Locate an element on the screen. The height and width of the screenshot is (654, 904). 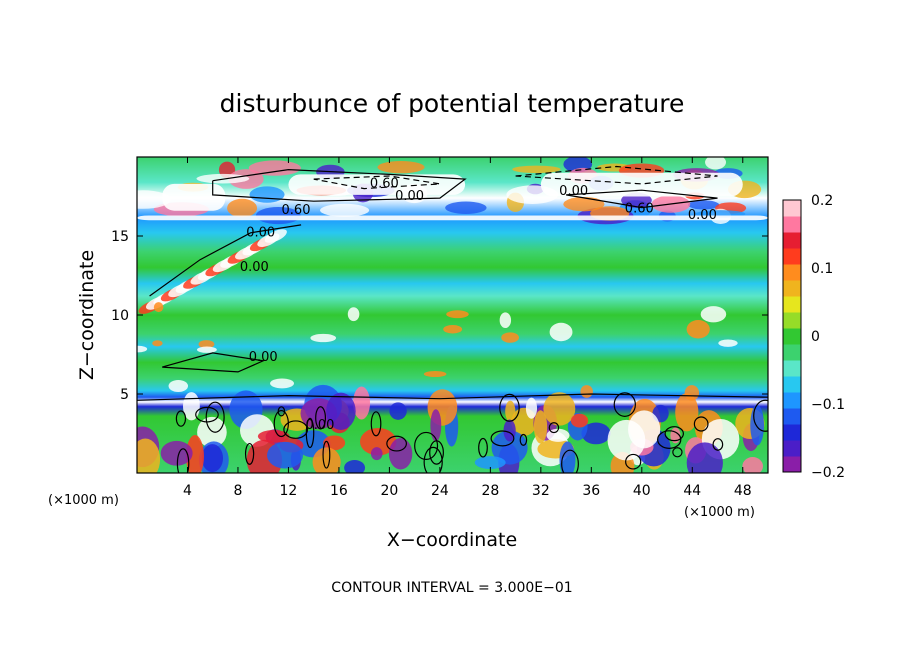
y-axis-label: Z−coordinate is located at coordinates (87, 315).